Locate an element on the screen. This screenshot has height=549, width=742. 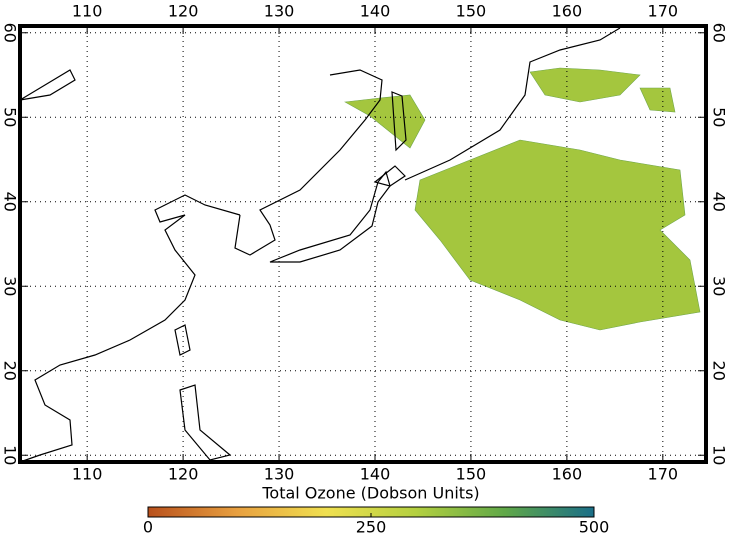
colorbar-tick-label: 0 is located at coordinates (148, 527).